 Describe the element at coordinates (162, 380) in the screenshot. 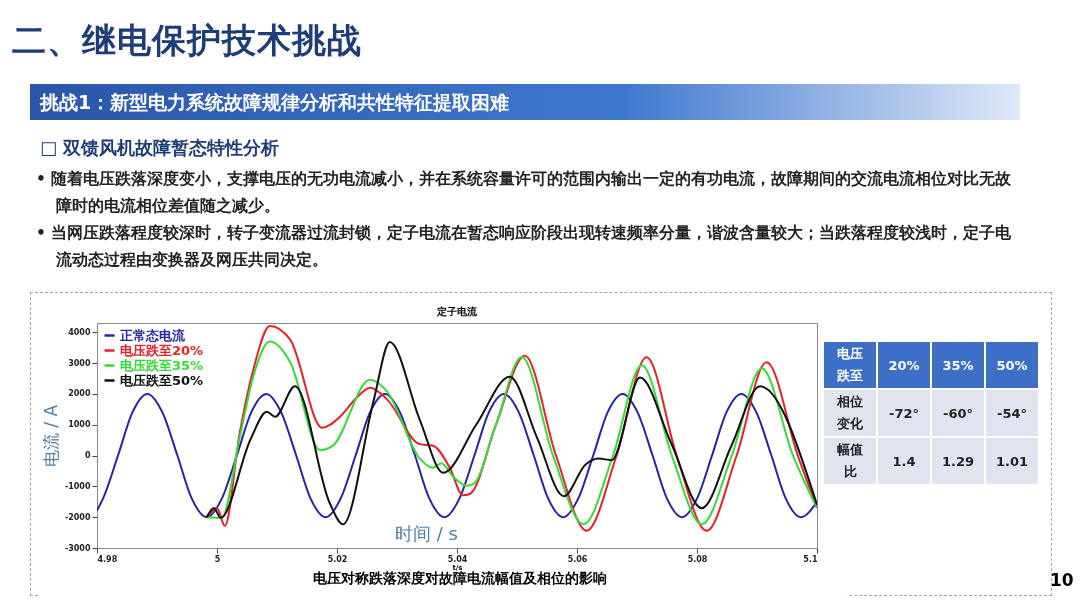

I see `legend-label: 电压跌至50%` at that location.